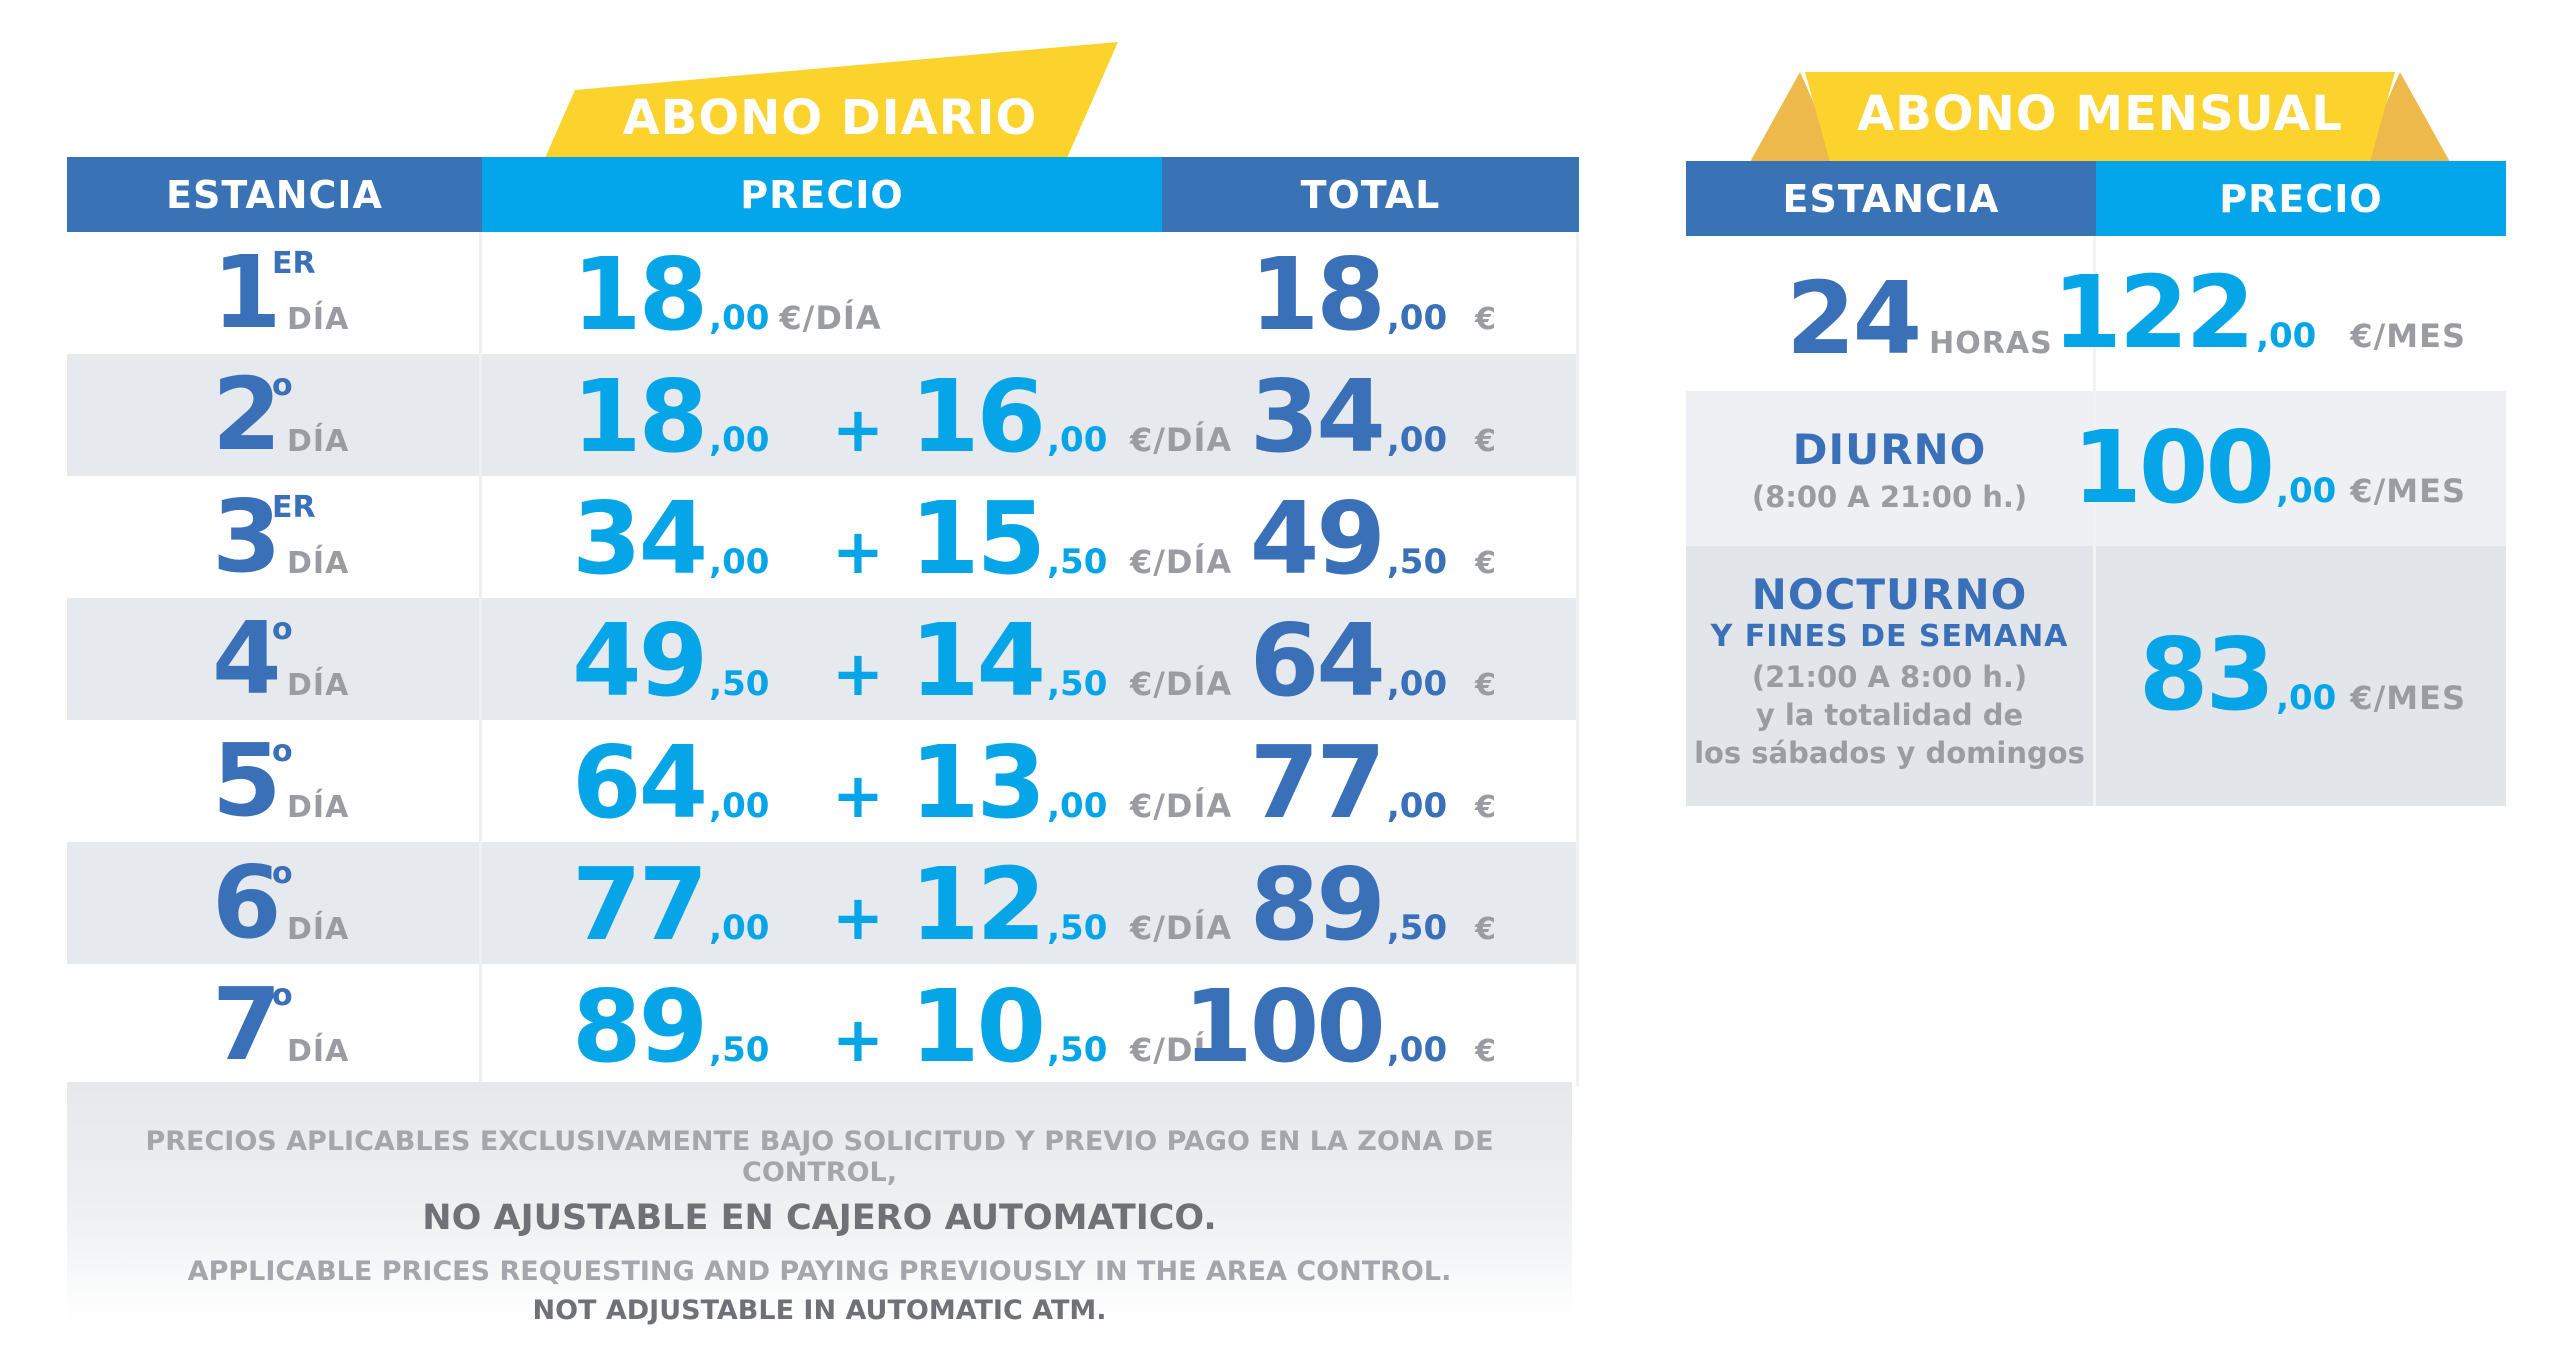 The width and height of the screenshot is (2560, 1361). What do you see at coordinates (2173, 467) in the screenshot?
I see `price-value: 100` at bounding box center [2173, 467].